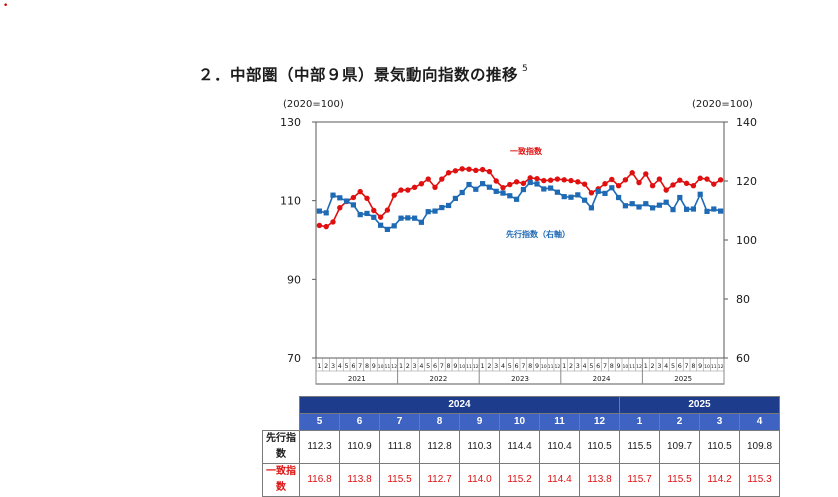  What do you see at coordinates (399, 447) in the screenshot?
I see `table-cell: 111.8` at bounding box center [399, 447].